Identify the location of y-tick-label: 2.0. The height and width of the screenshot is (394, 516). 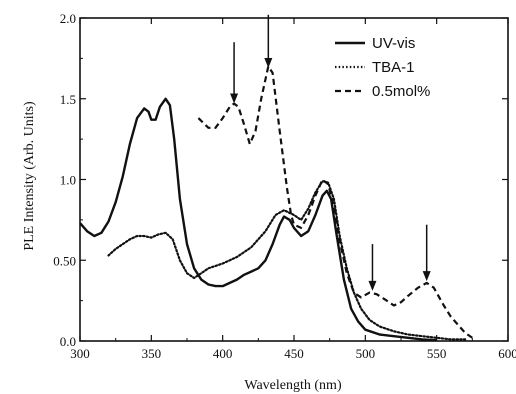
(68, 18).